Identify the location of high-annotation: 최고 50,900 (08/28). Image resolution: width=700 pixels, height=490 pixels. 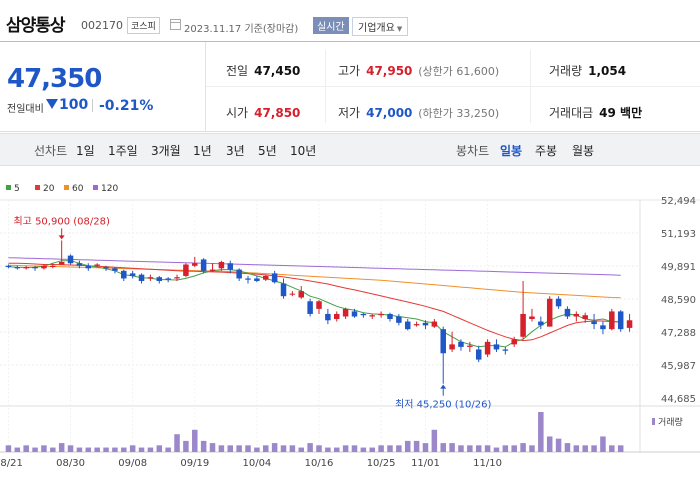
(61, 221).